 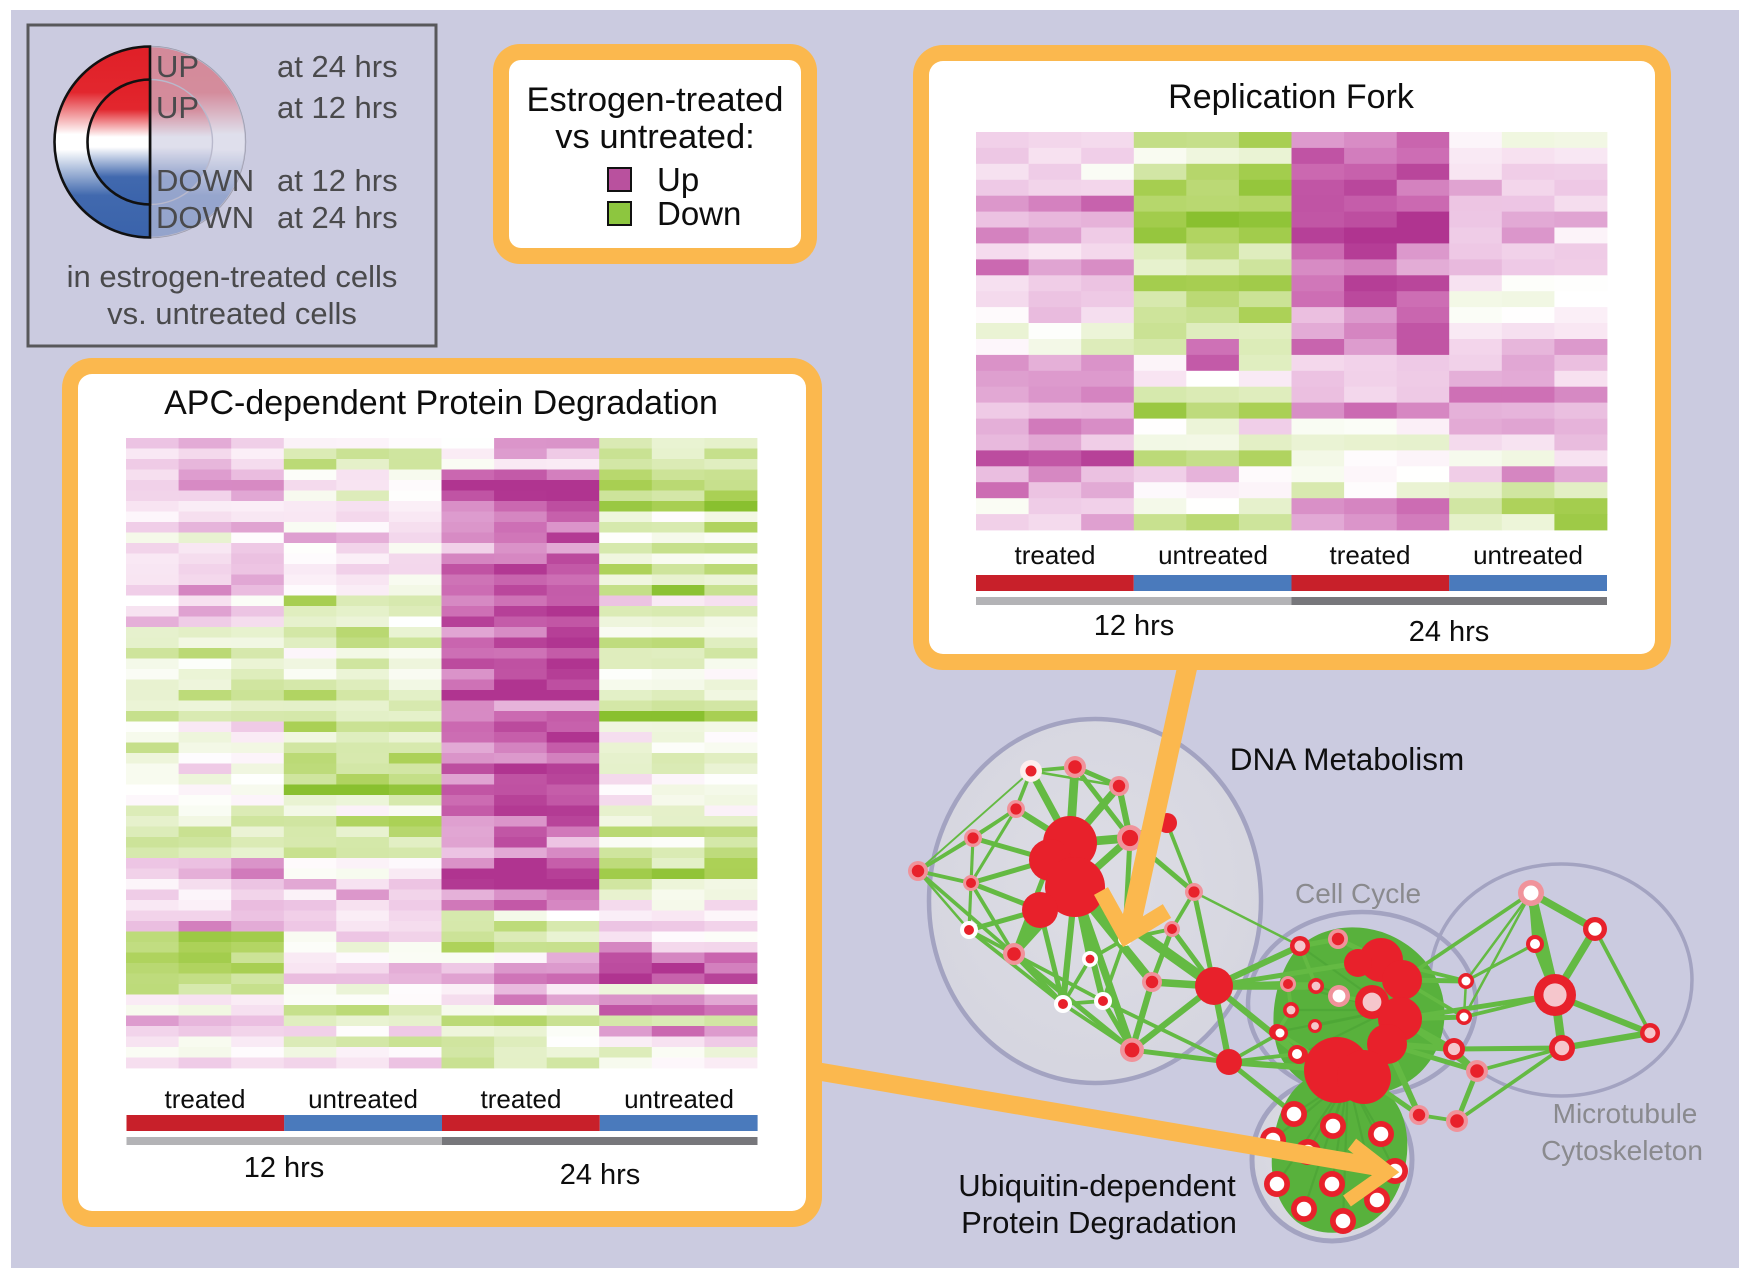 I want to click on svg-text: Cytoskeleton, so click(x=1622, y=1150).